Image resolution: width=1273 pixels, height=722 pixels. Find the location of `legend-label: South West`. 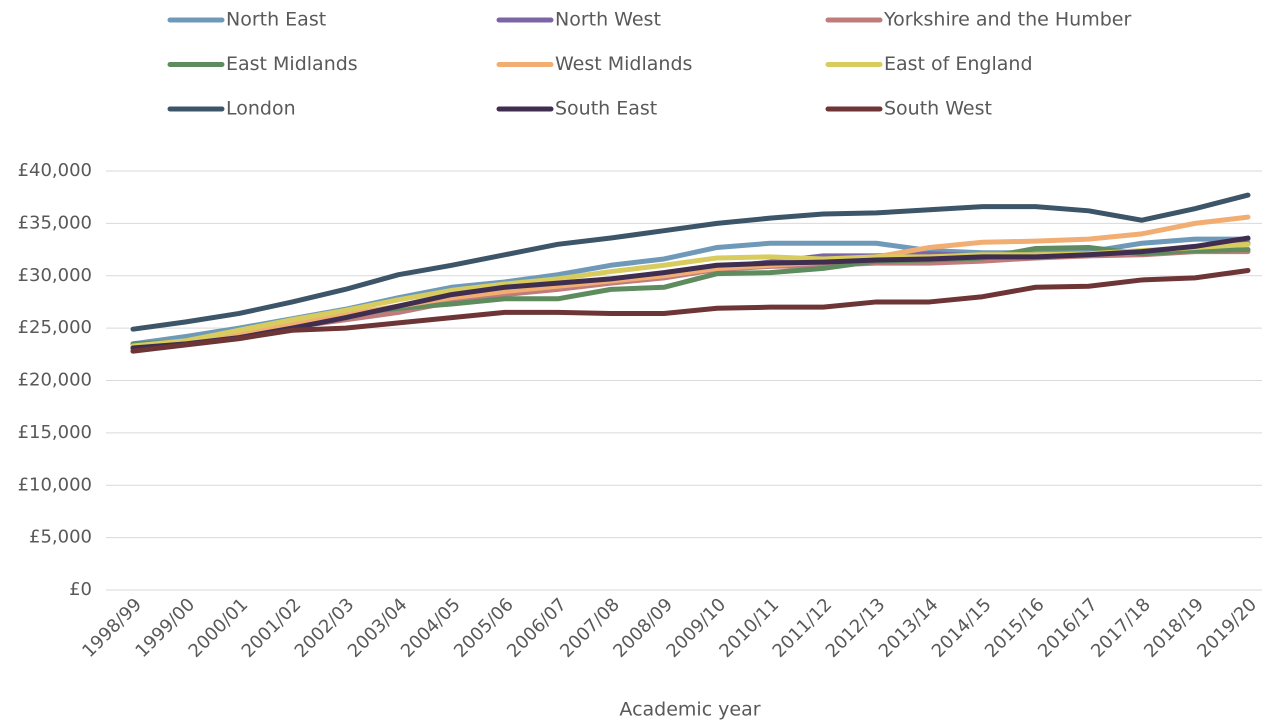

legend-label: South West is located at coordinates (938, 109).